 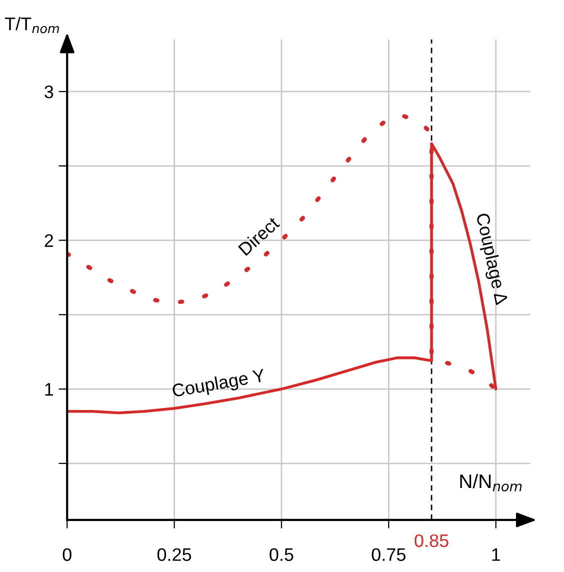 What do you see at coordinates (49, 389) in the screenshot?
I see `y-tick-label: 1` at bounding box center [49, 389].